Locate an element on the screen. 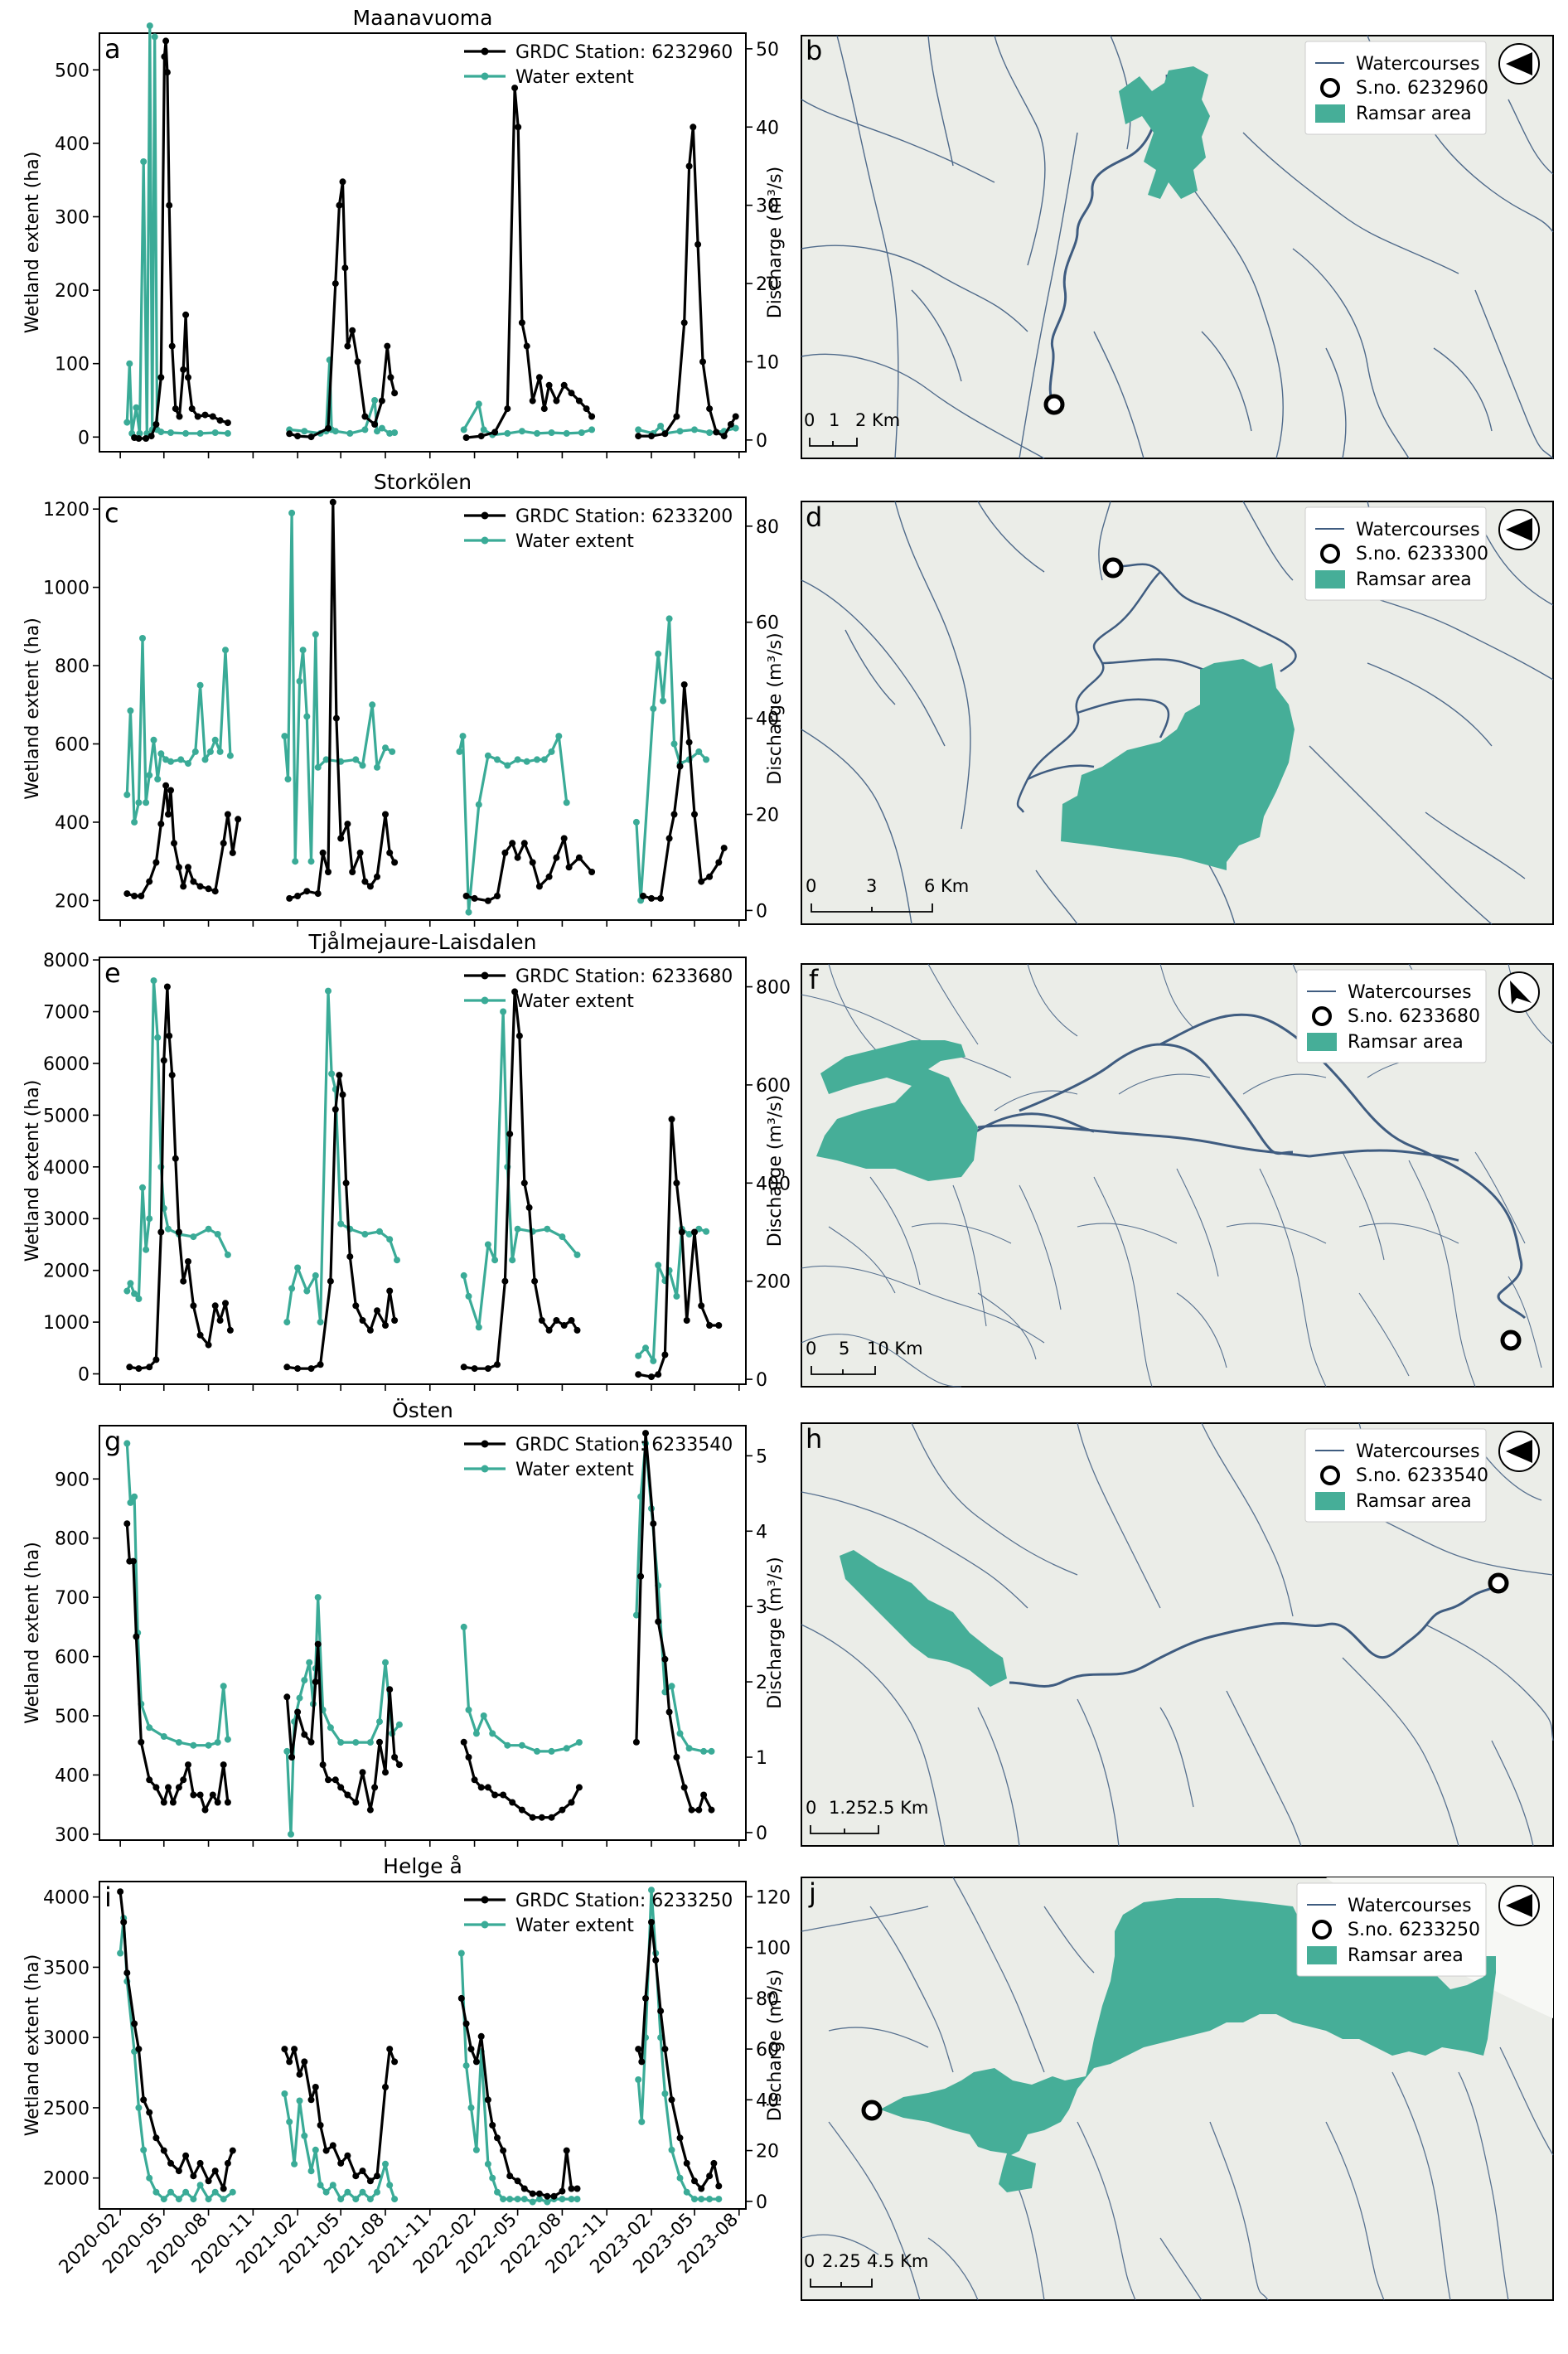 This screenshot has width=1568, height=2354. chart-a-ytick-right-label: 10 is located at coordinates (767, 362).